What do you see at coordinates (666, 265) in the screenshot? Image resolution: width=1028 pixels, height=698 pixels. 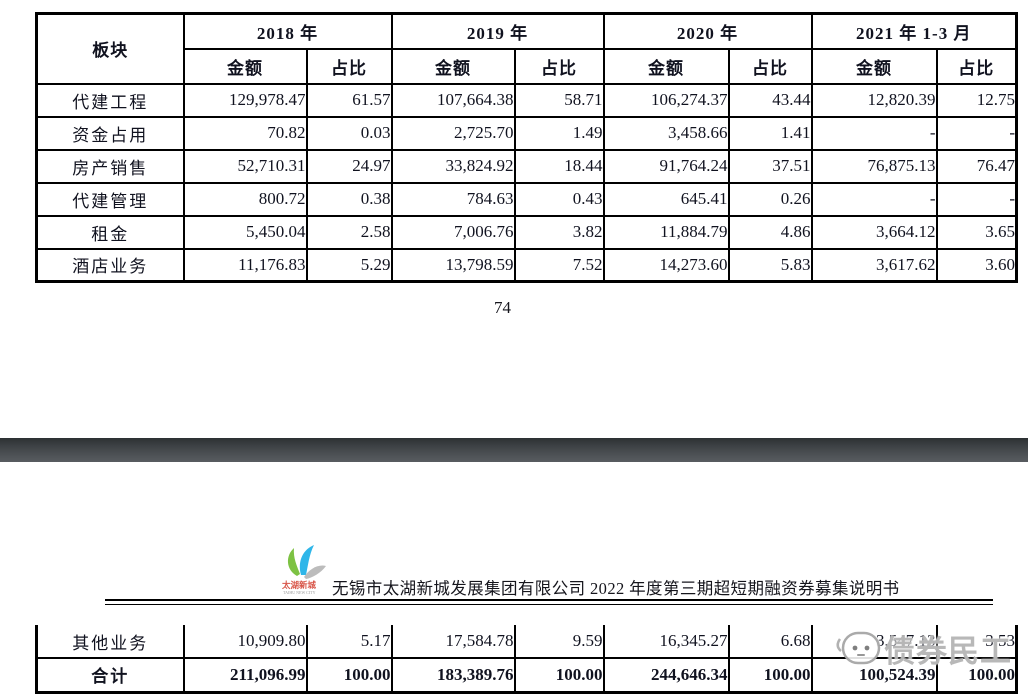 I see `table-cell: 14,273.60` at bounding box center [666, 265].